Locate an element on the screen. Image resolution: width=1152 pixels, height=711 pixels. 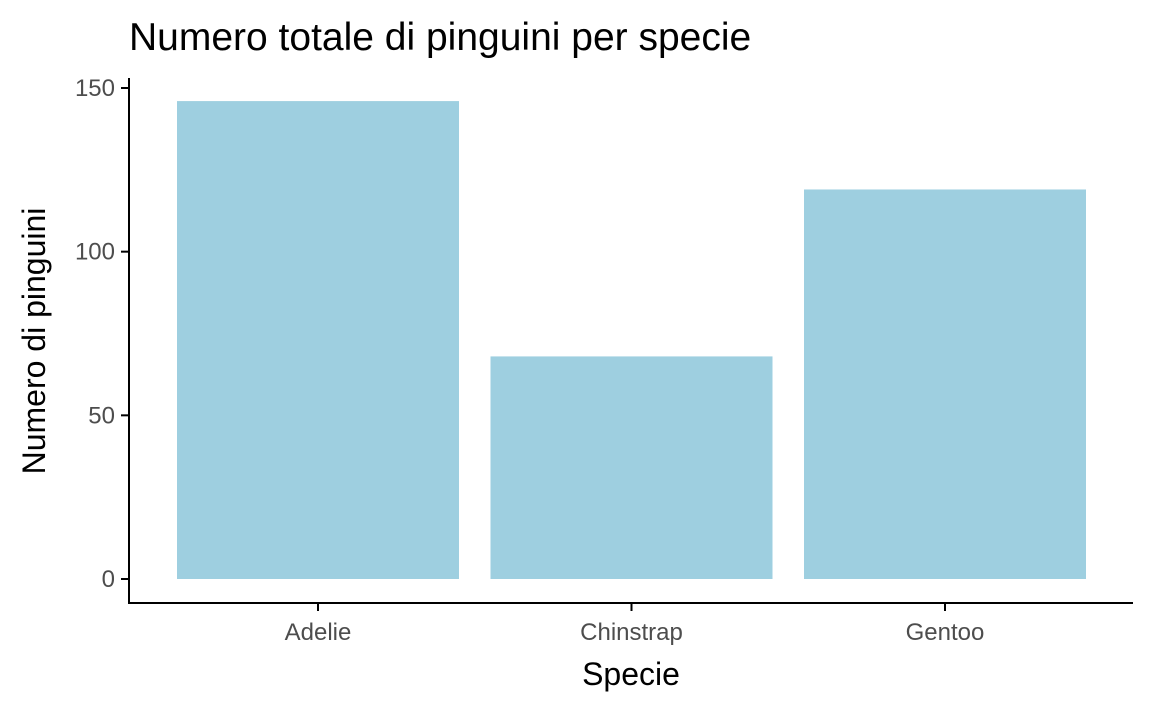
bar-gentoo is located at coordinates (945, 384).